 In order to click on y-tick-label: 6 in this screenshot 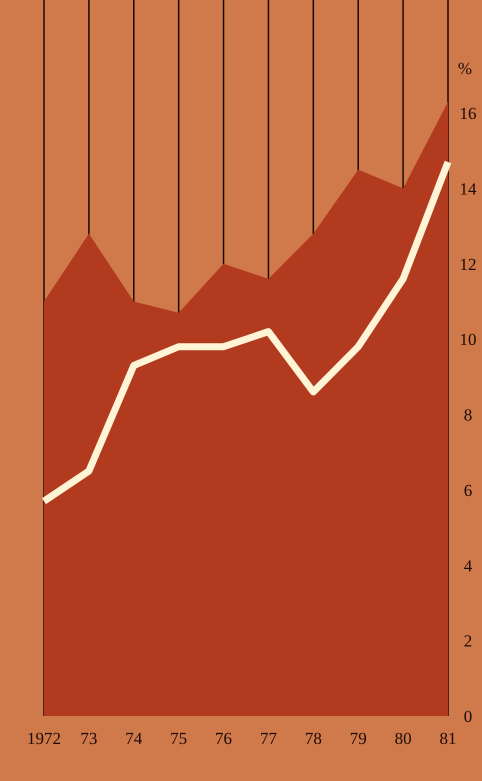, I will do `click(468, 490)`.